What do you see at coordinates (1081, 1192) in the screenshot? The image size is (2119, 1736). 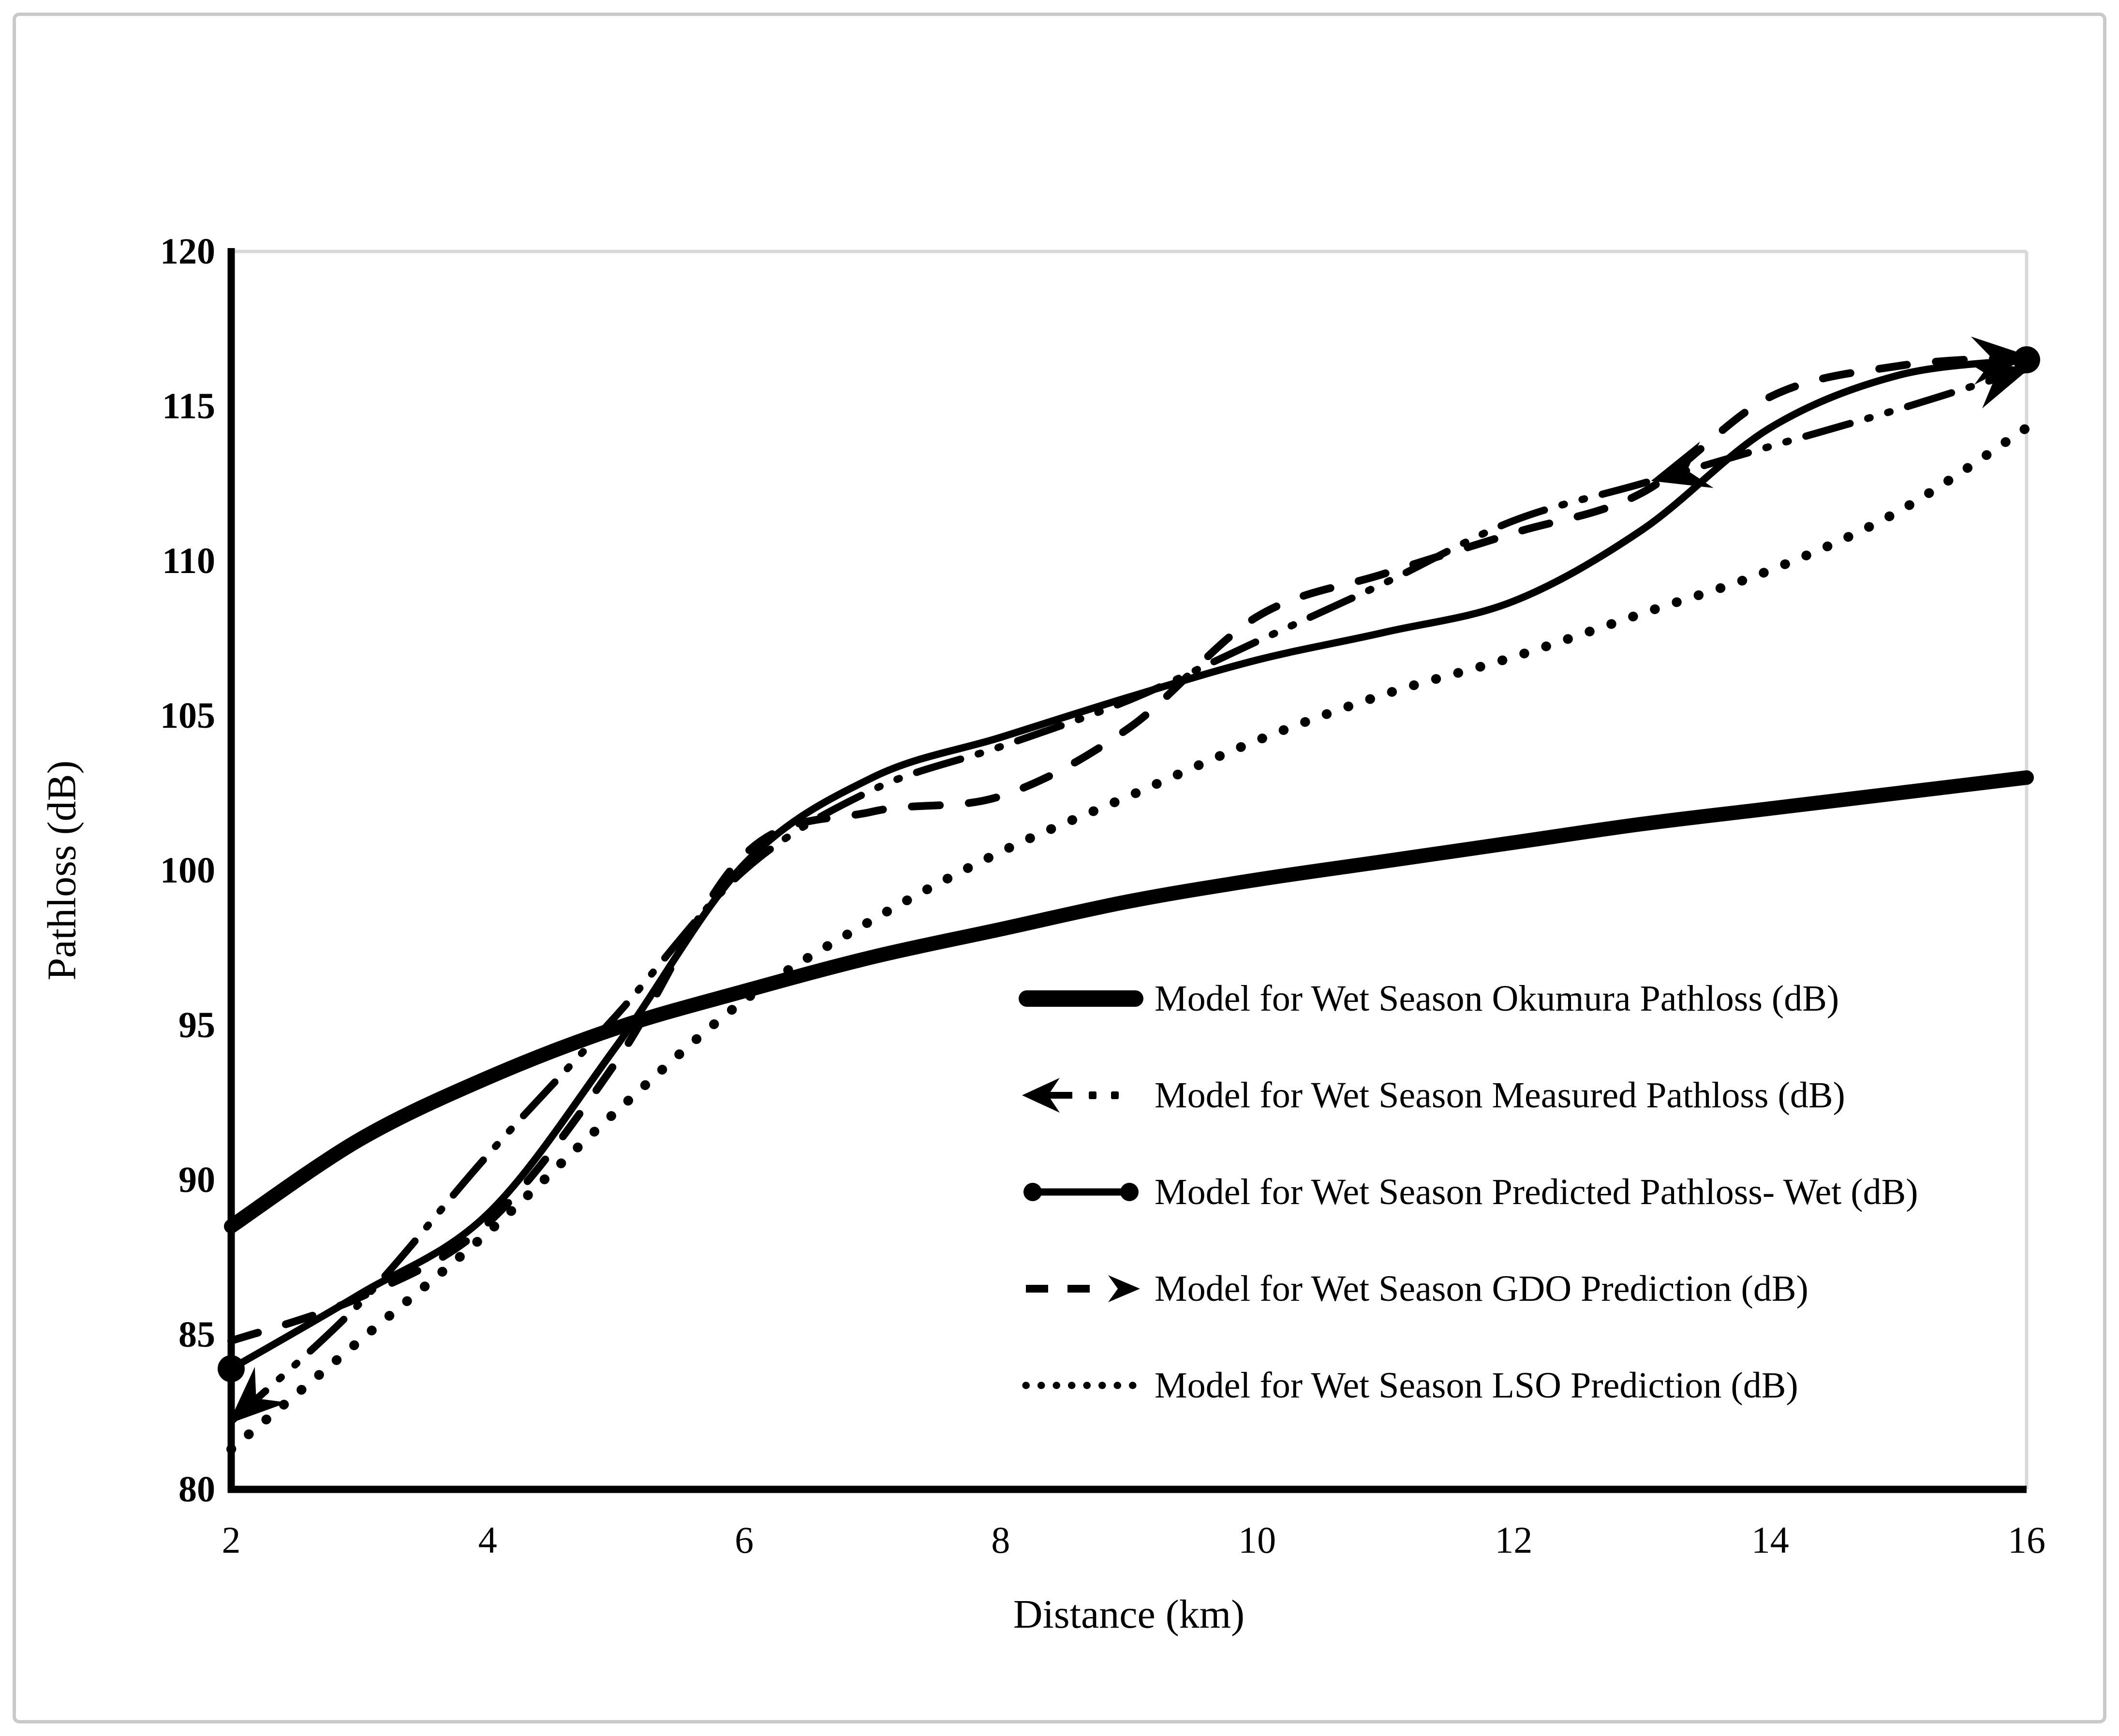 I see `predicted-circle-line-icon` at bounding box center [1081, 1192].